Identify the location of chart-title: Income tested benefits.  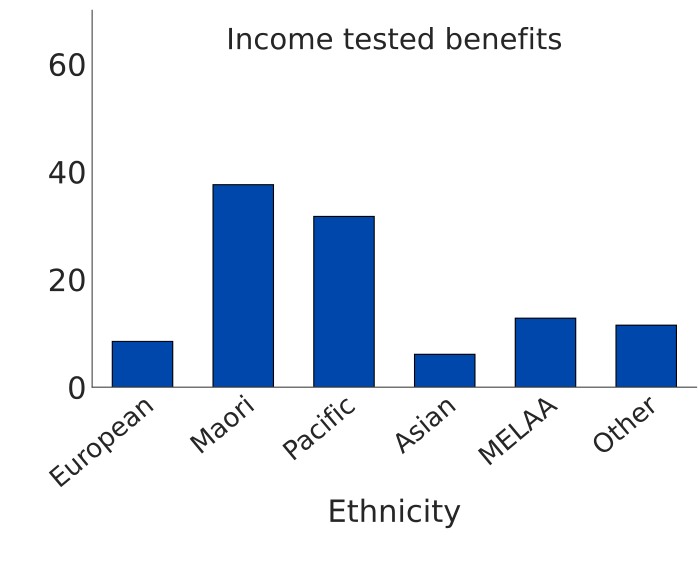
(395, 38).